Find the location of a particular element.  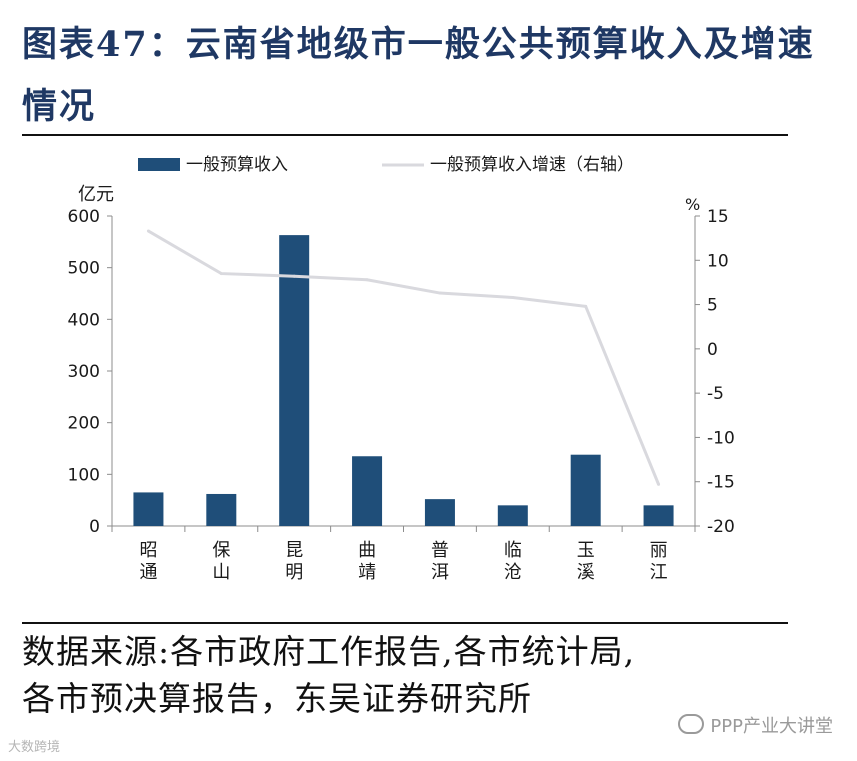

y-right-tick-label: -15 is located at coordinates (721, 483).